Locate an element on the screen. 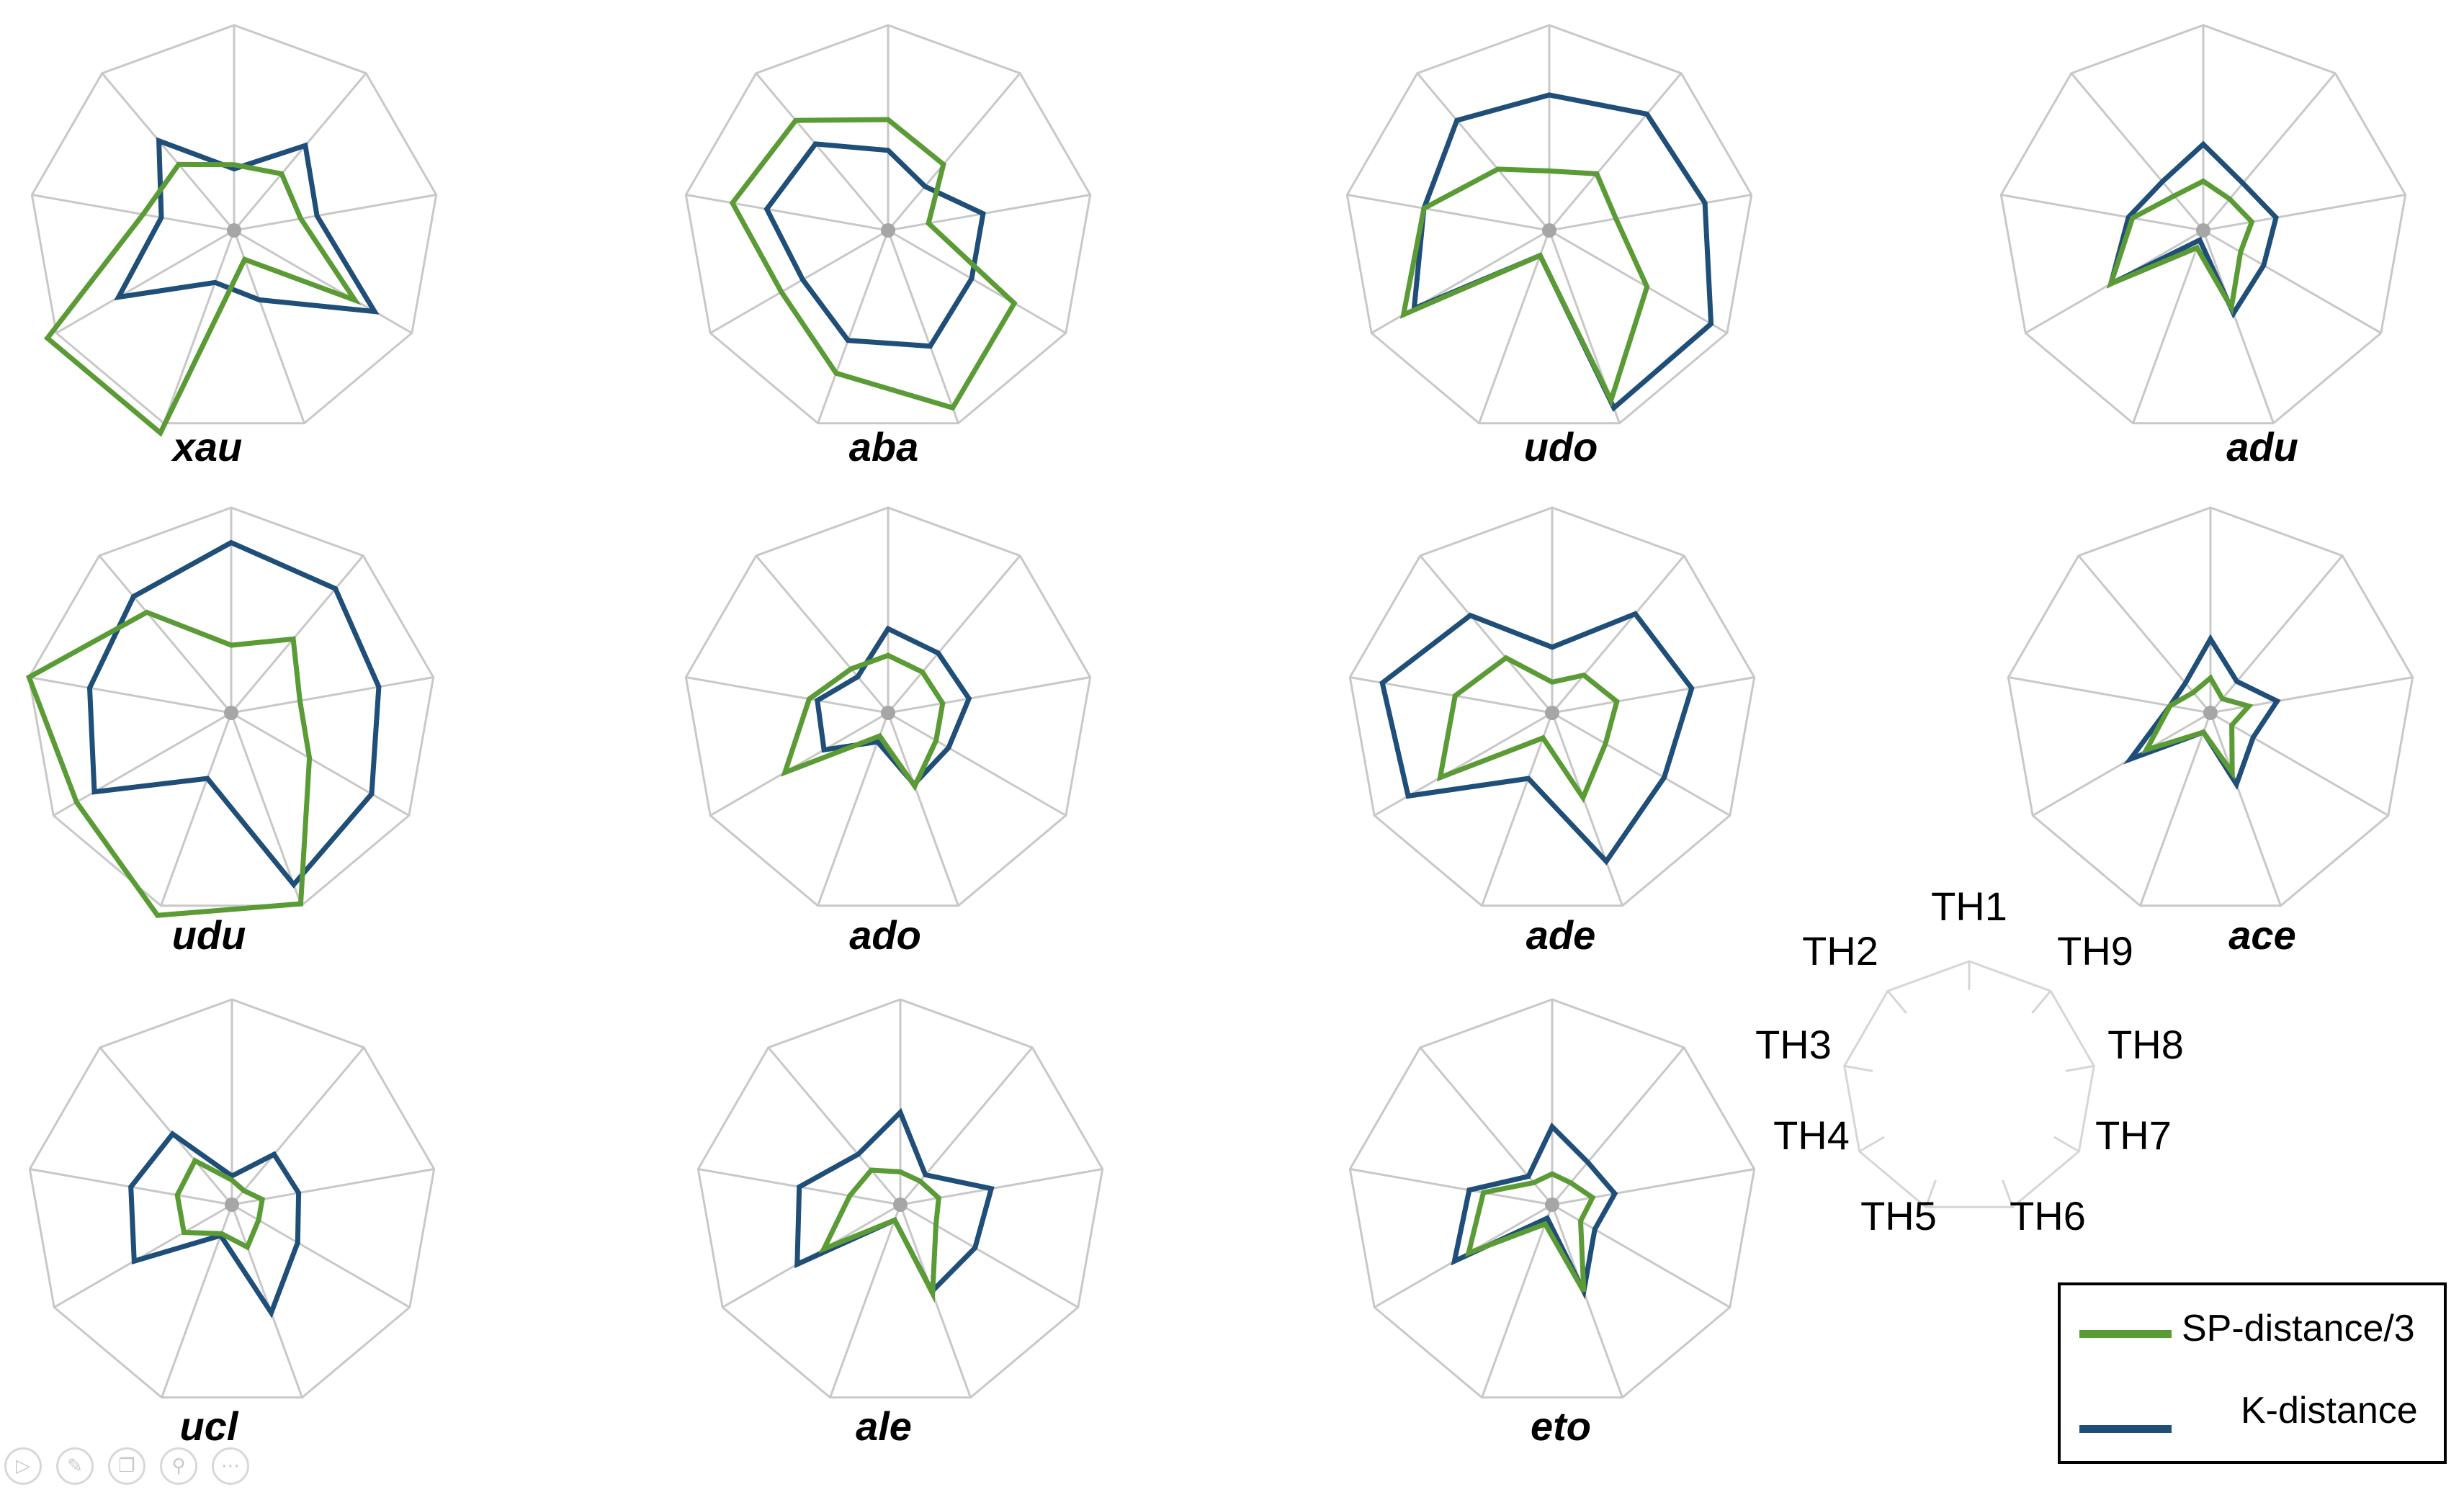 The width and height of the screenshot is (2464, 1492). chart-title-xau: xau is located at coordinates (207, 446).